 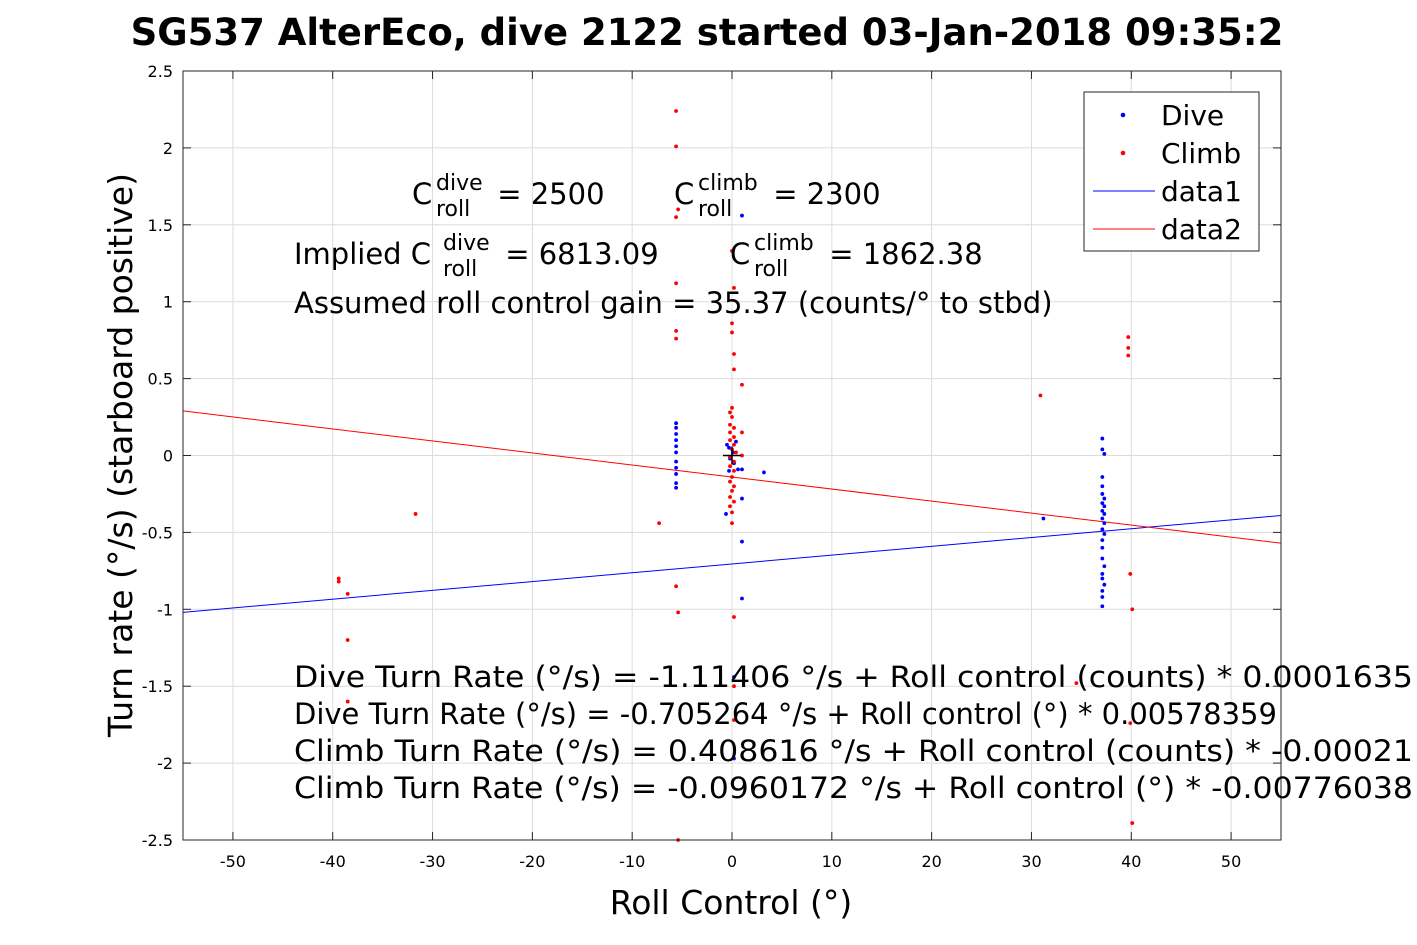 I want to click on x-tick-label: 40, so click(x=1131, y=861).